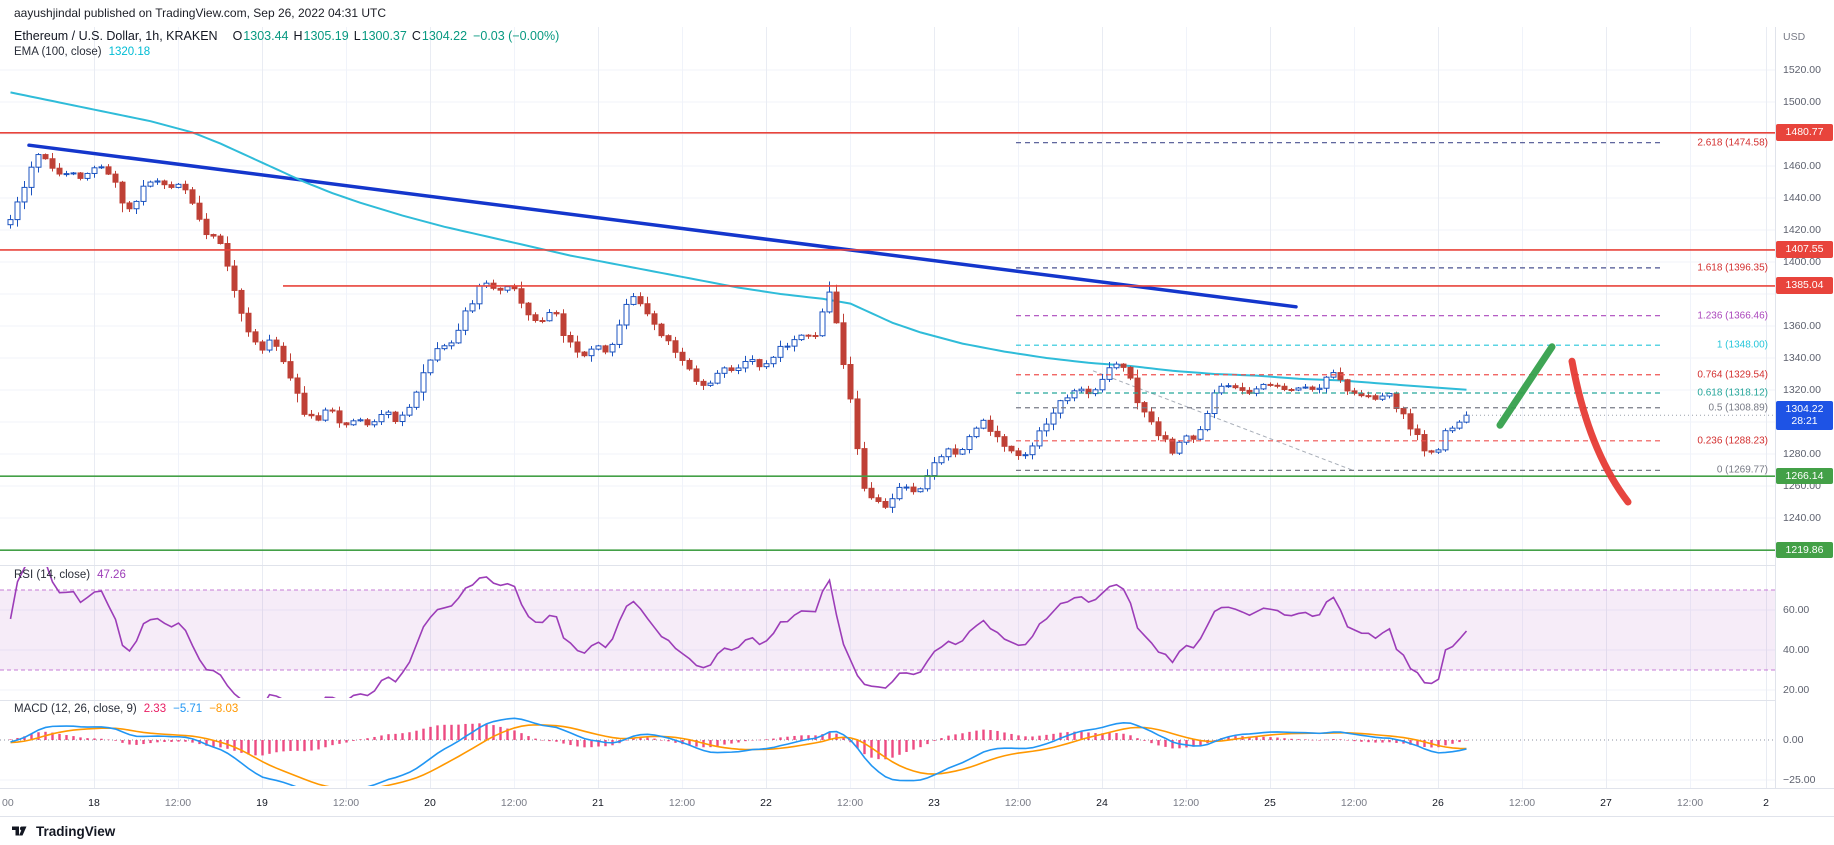  What do you see at coordinates (8, 802) in the screenshot?
I see `time-axis-label: 00` at bounding box center [8, 802].